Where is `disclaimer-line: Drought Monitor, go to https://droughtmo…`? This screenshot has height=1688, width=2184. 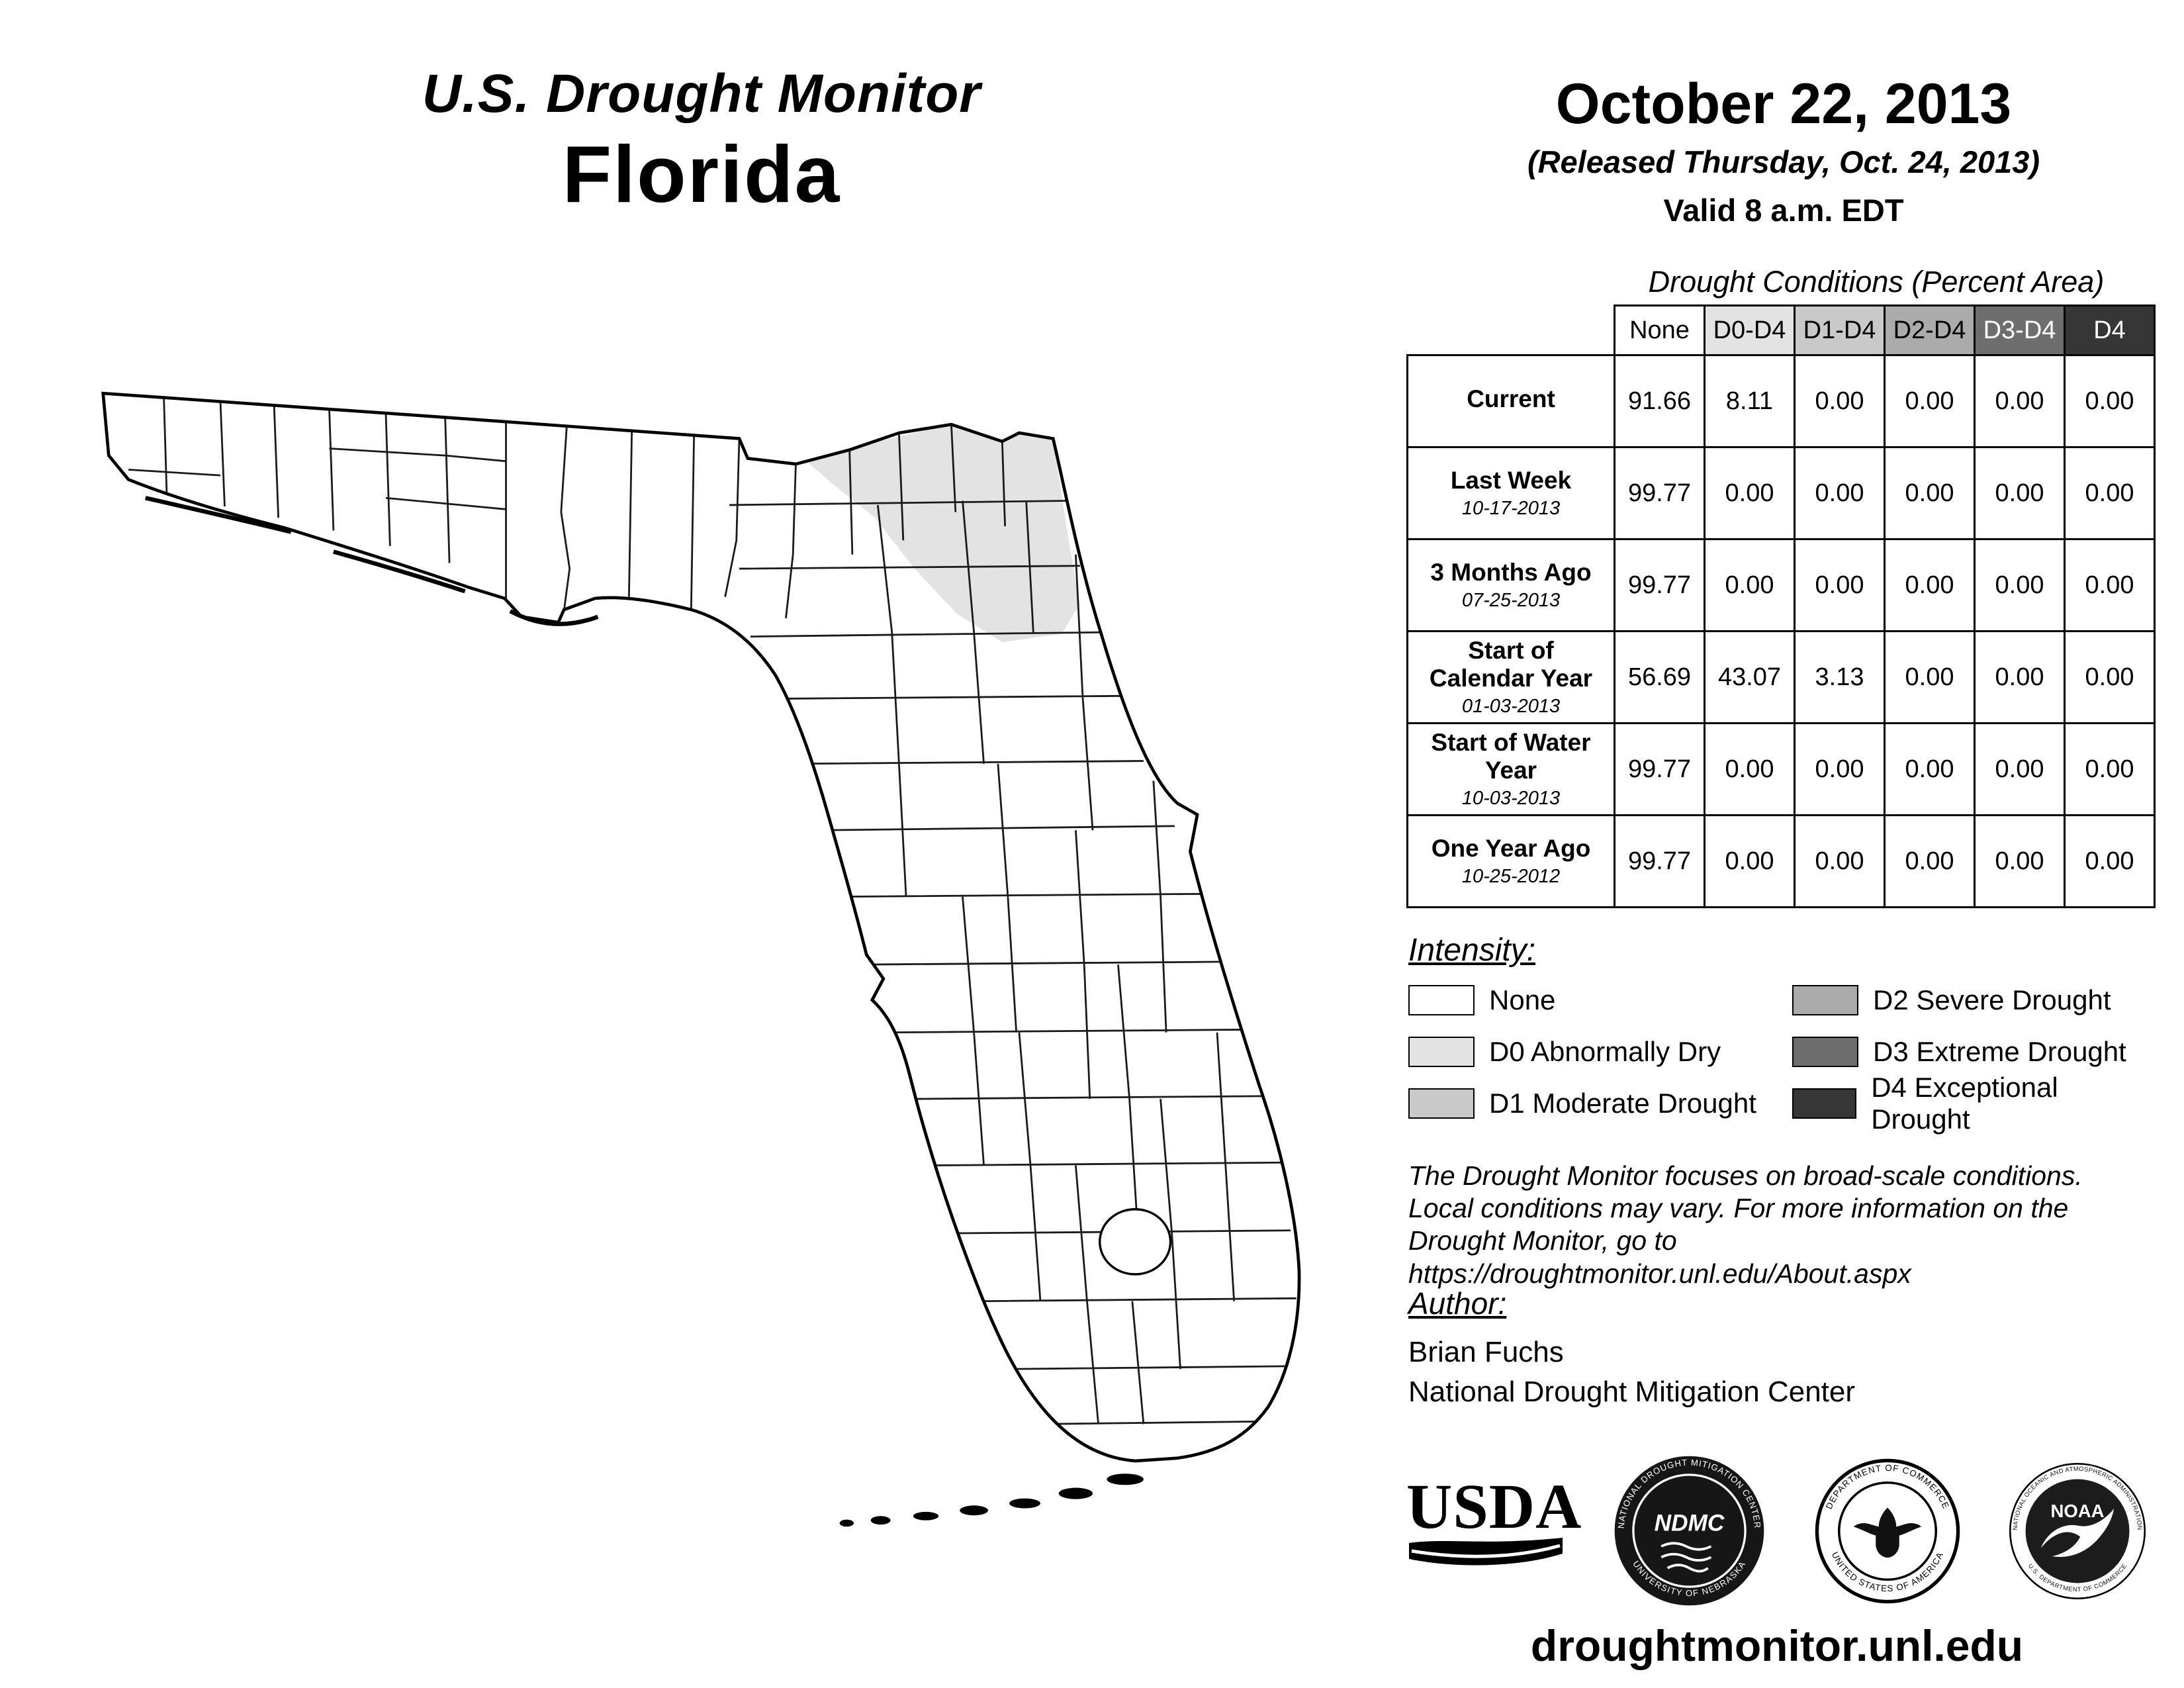 disclaimer-line: Drought Monitor, go to https://droughtmo… is located at coordinates (1659, 1257).